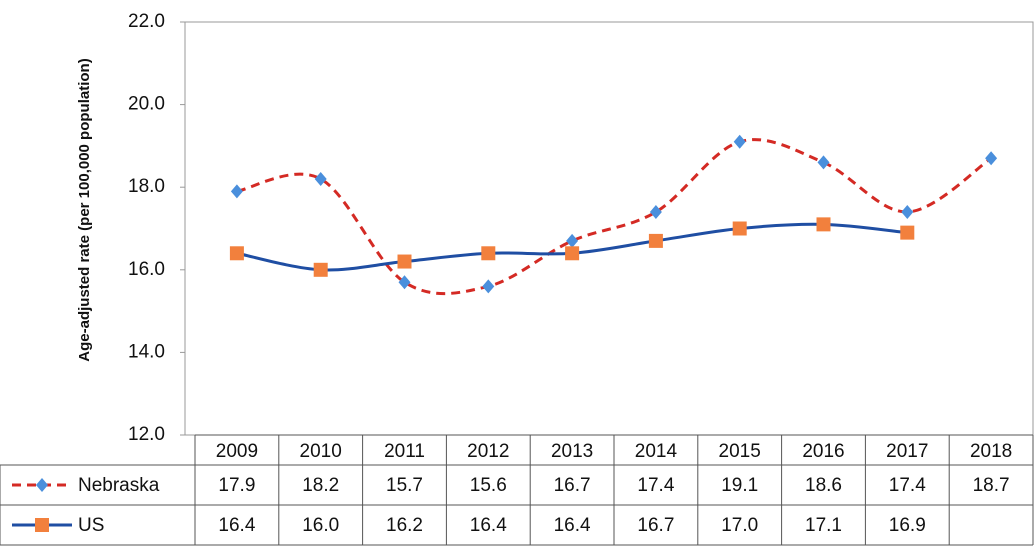 This screenshot has width=1035, height=555. What do you see at coordinates (907, 451) in the screenshot?
I see `x-tick-label: 2017` at bounding box center [907, 451].